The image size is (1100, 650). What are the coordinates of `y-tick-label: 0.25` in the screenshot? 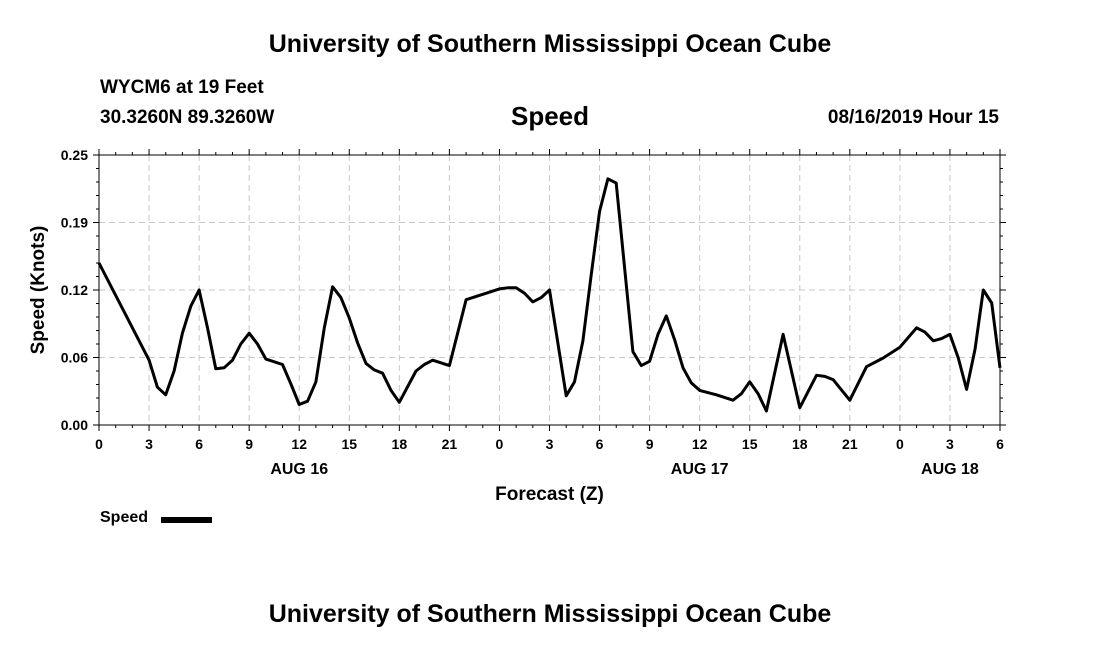 It's located at (74, 155).